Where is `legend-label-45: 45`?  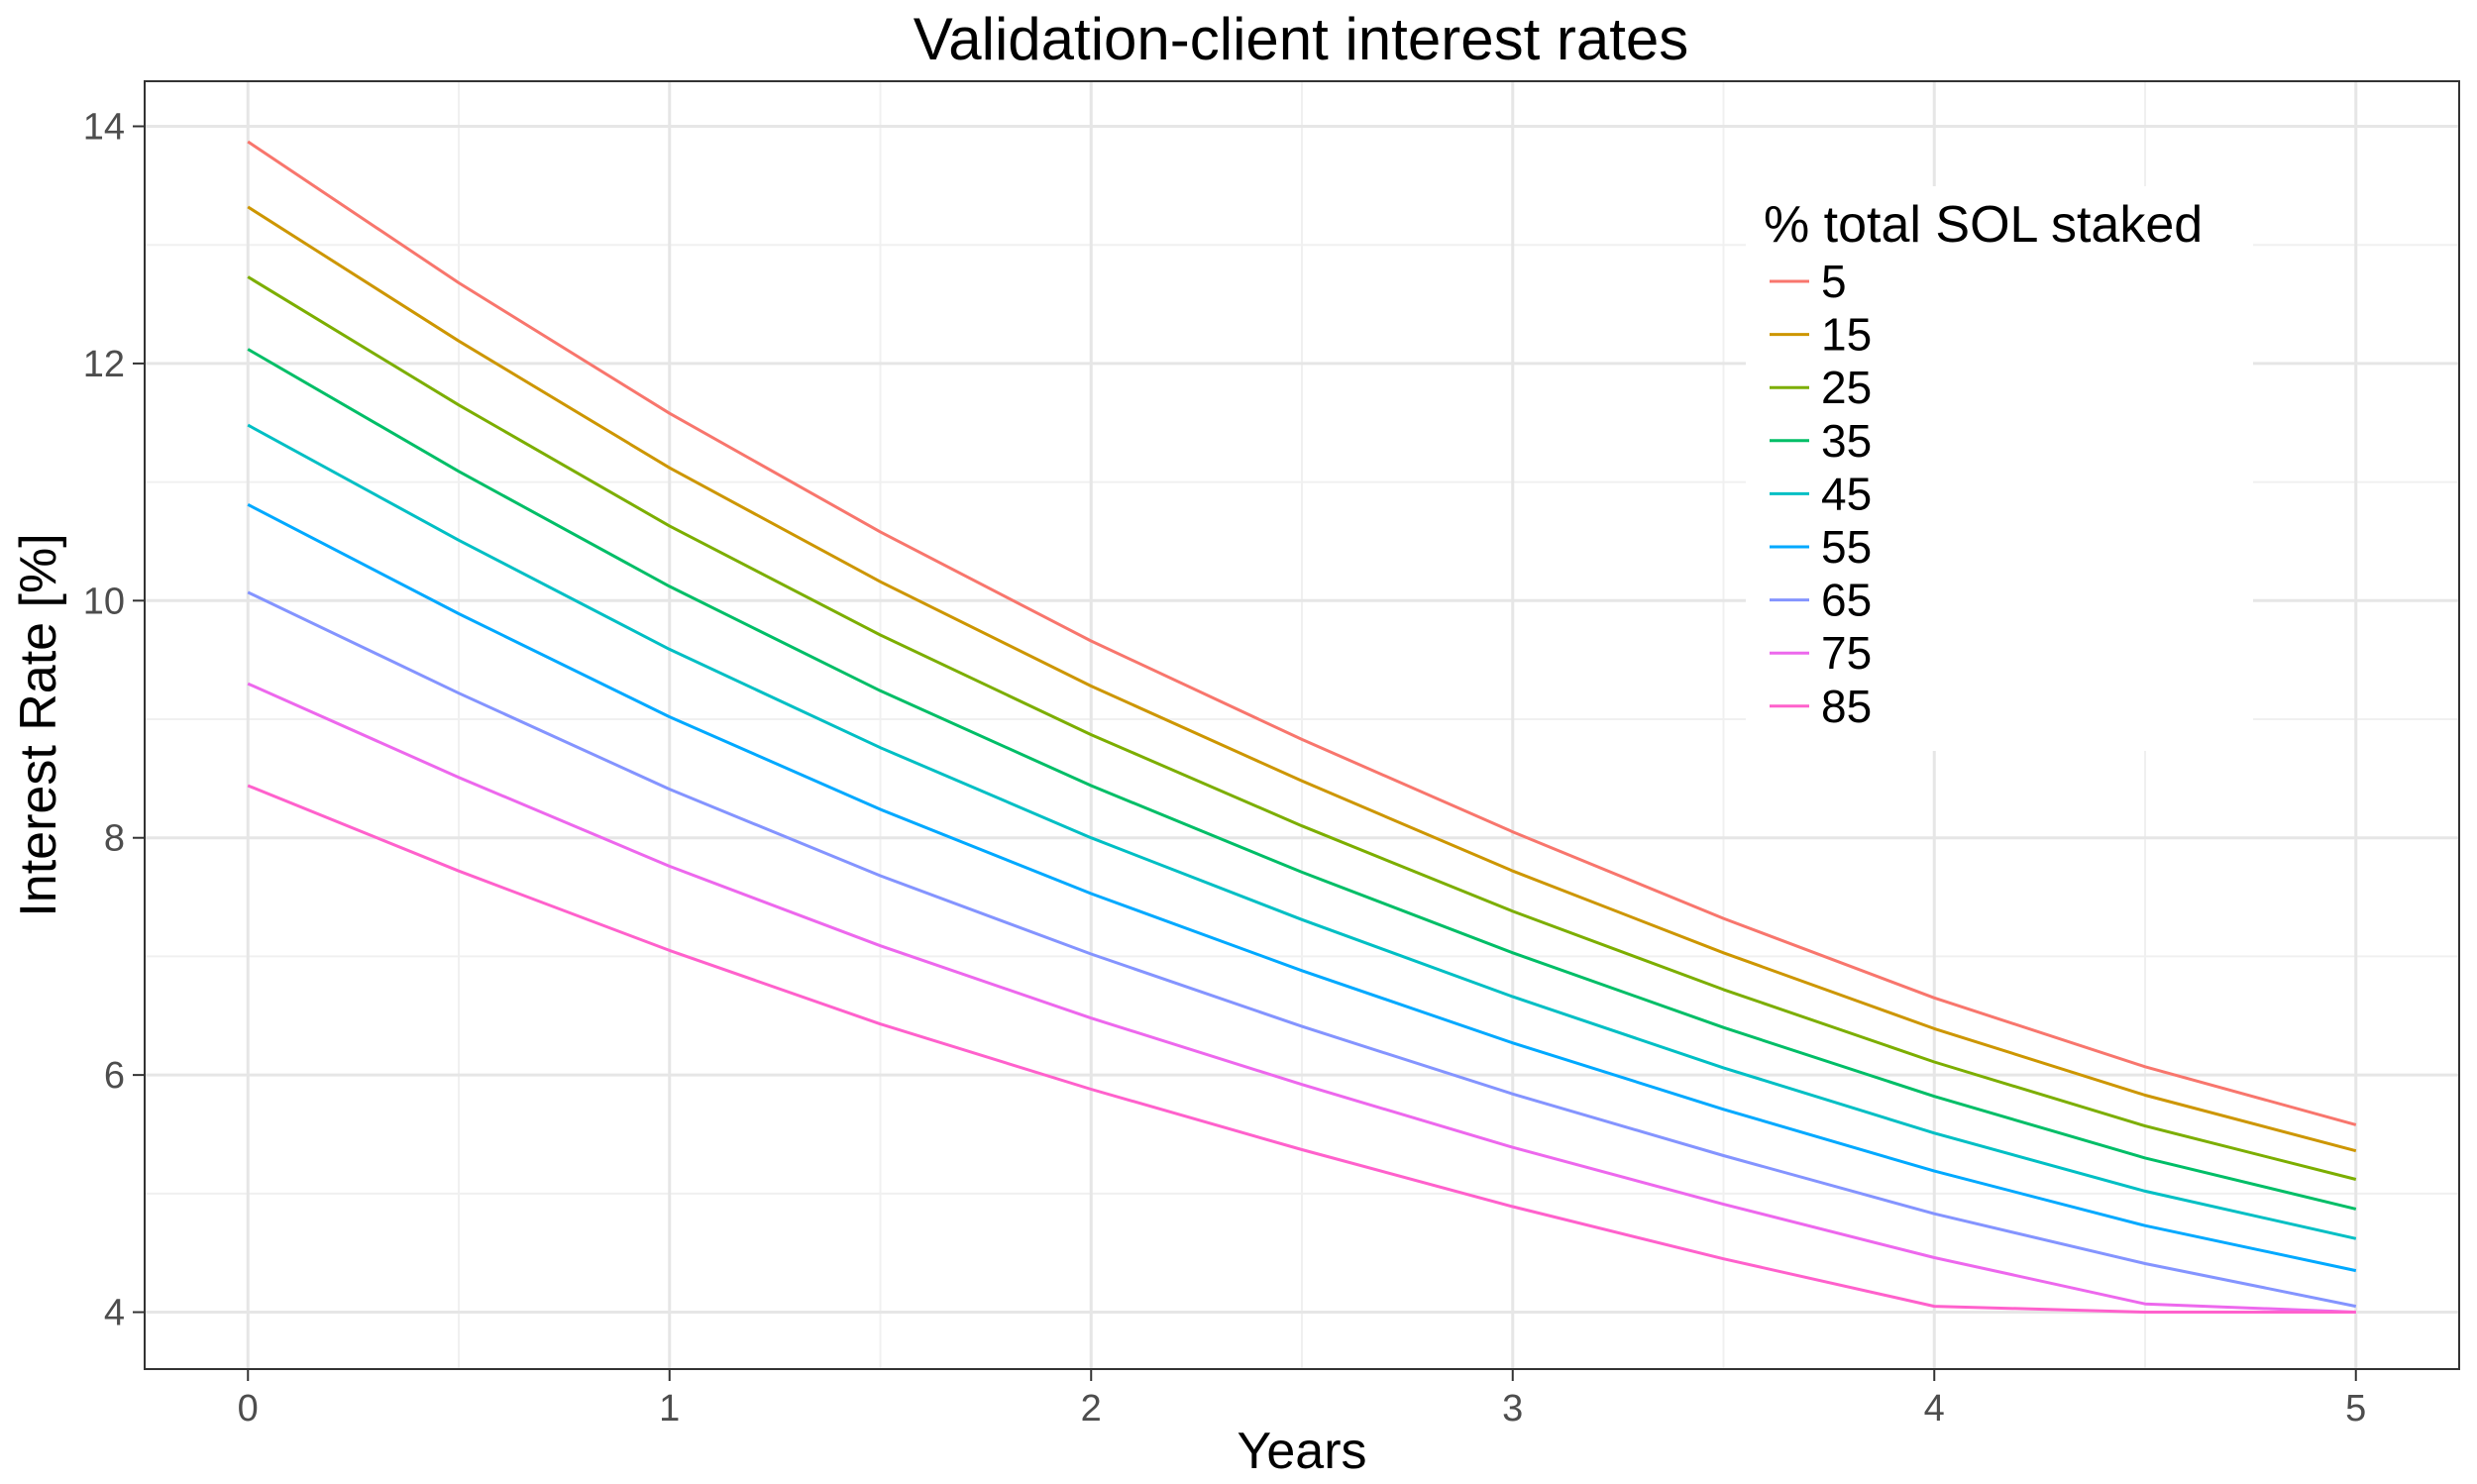
legend-label-45: 45 is located at coordinates (1847, 494).